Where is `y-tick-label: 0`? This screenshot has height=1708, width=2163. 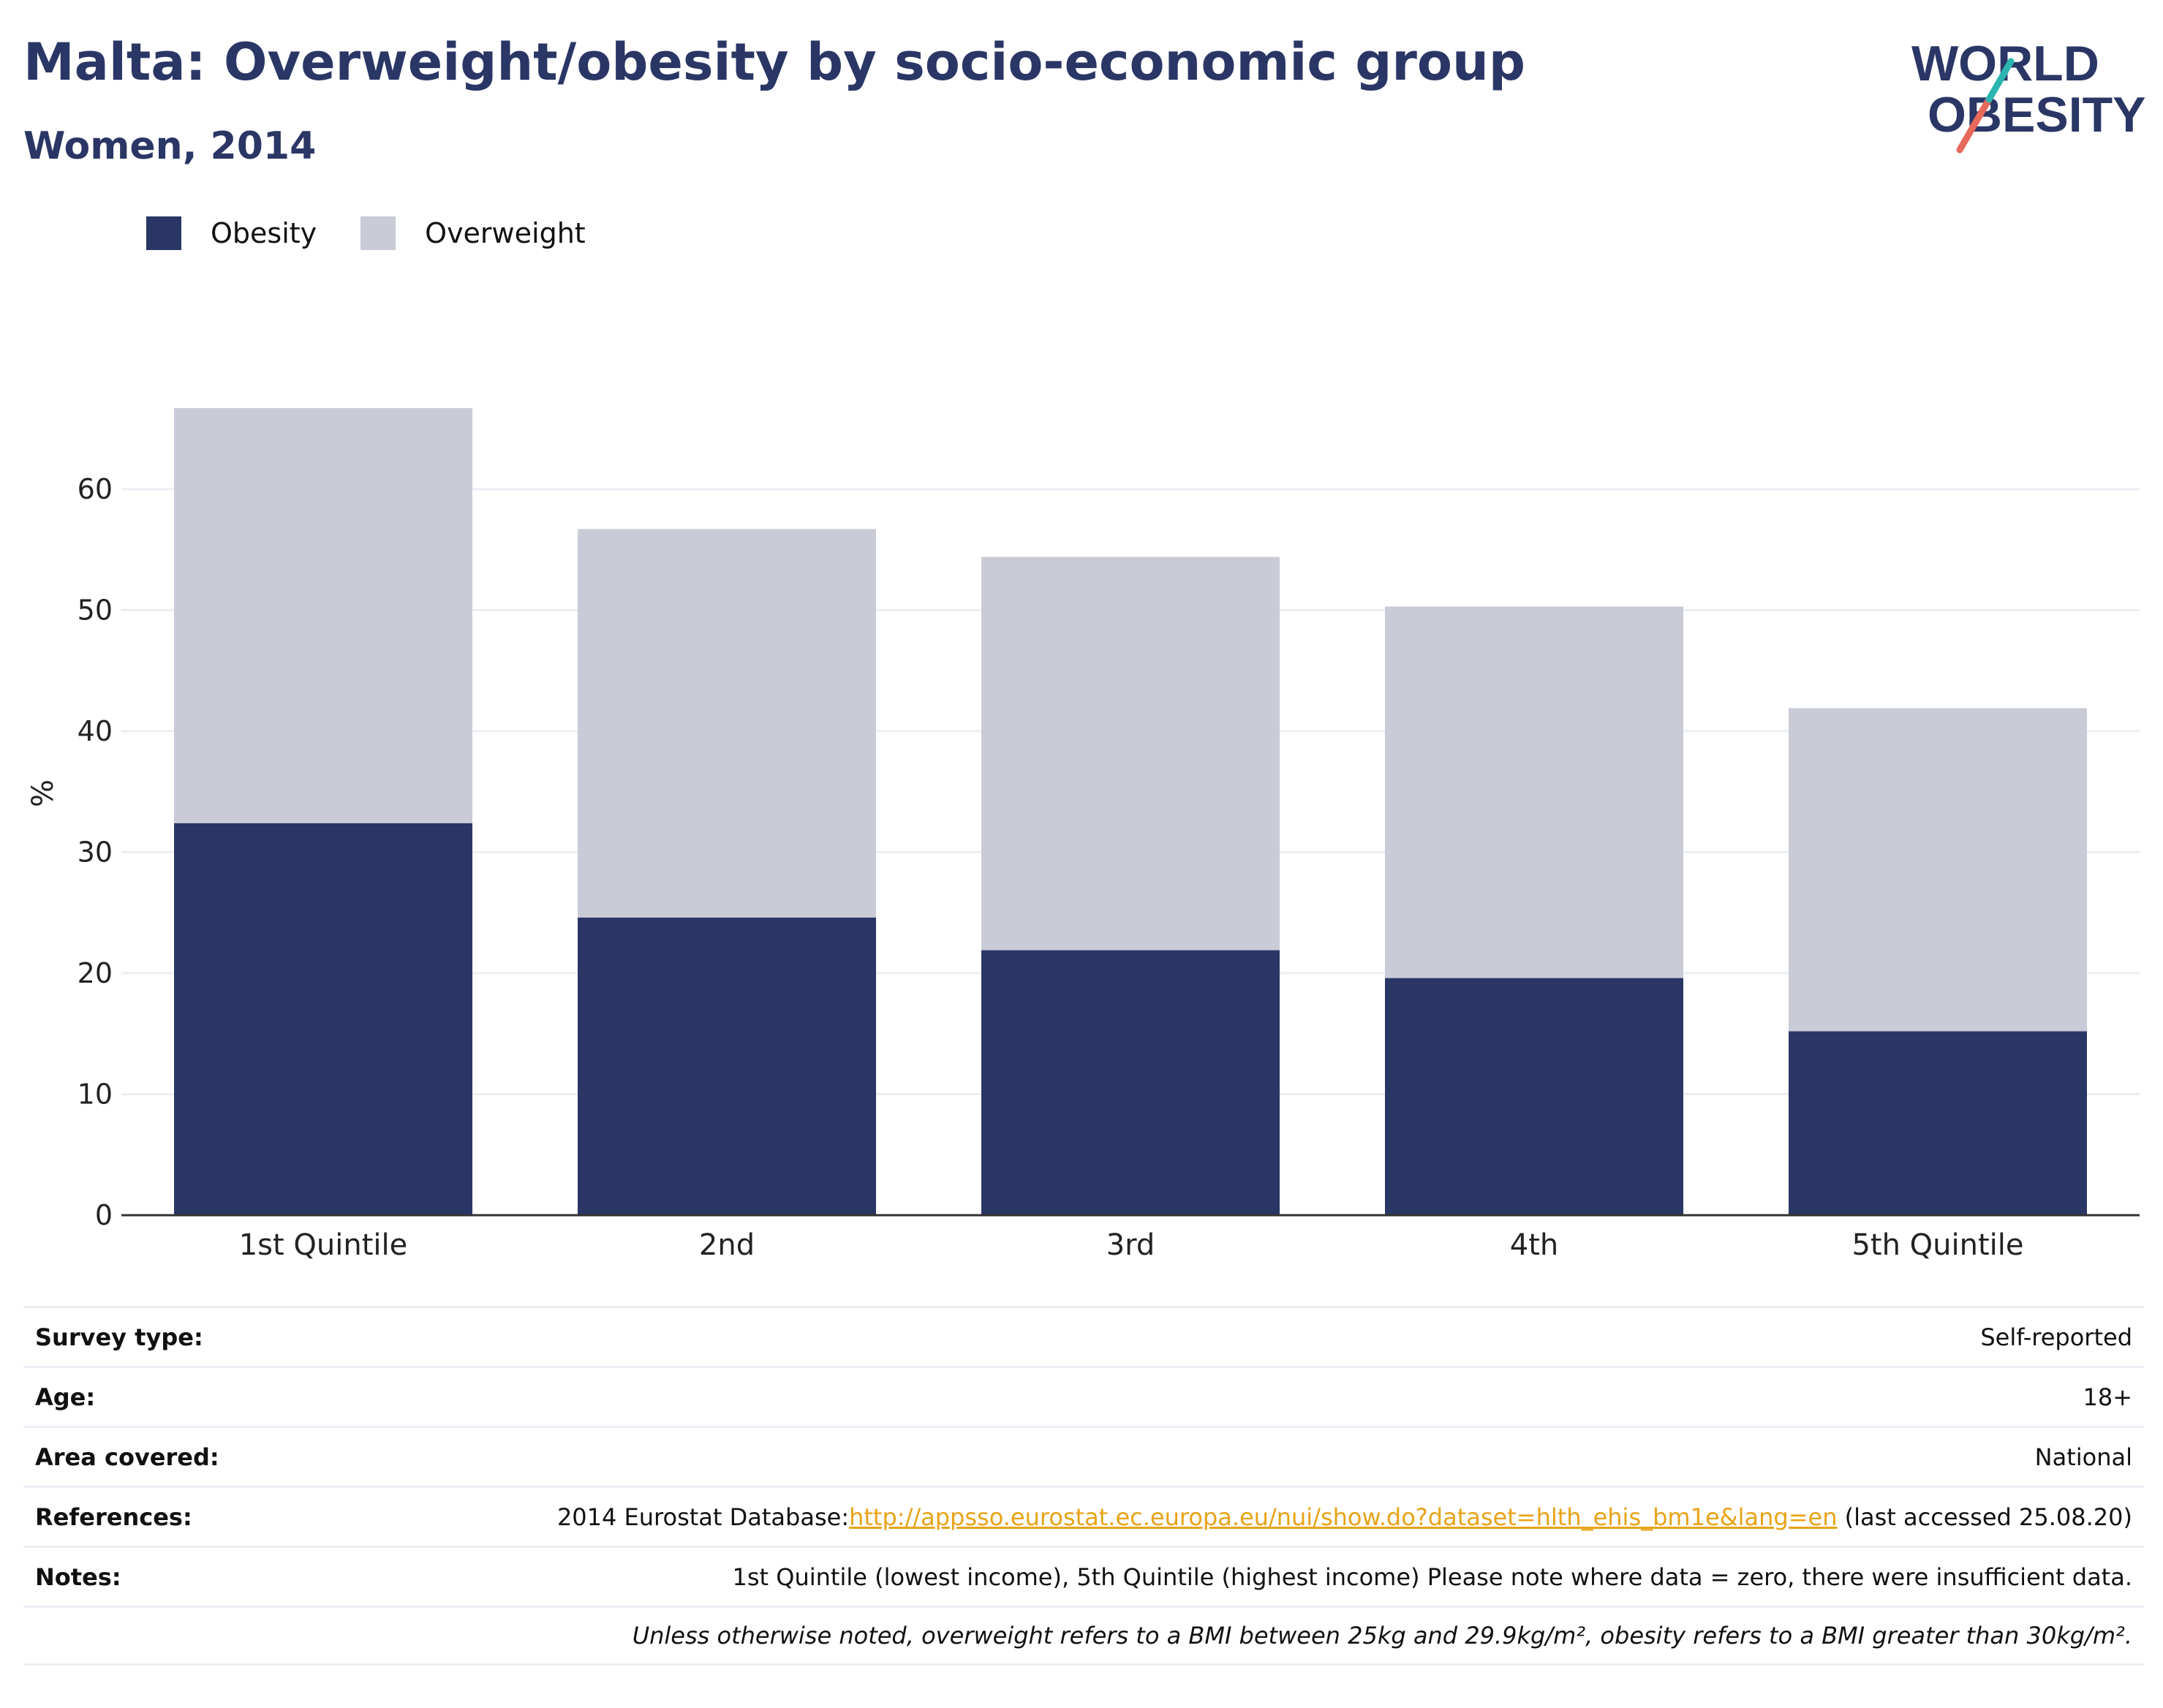 y-tick-label: 0 is located at coordinates (104, 1215).